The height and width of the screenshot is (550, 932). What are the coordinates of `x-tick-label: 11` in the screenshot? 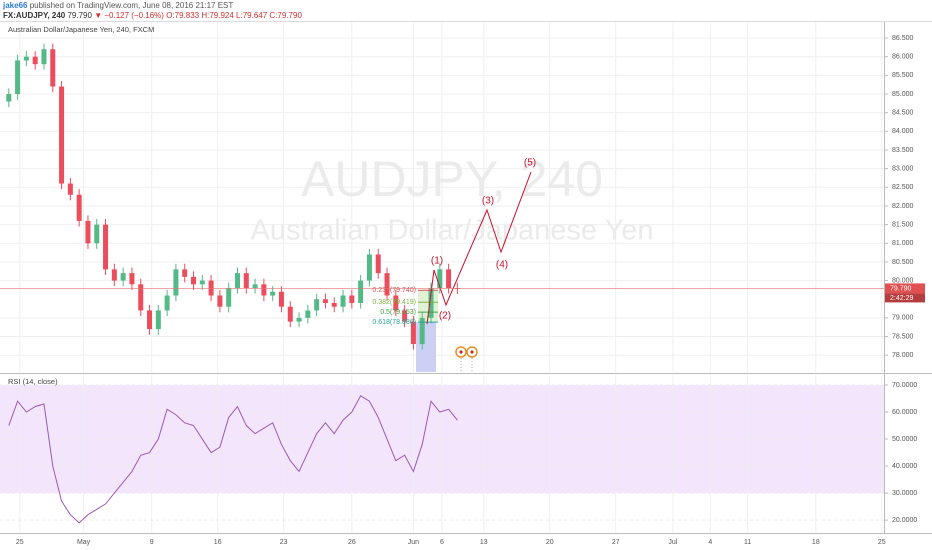 It's located at (747, 542).